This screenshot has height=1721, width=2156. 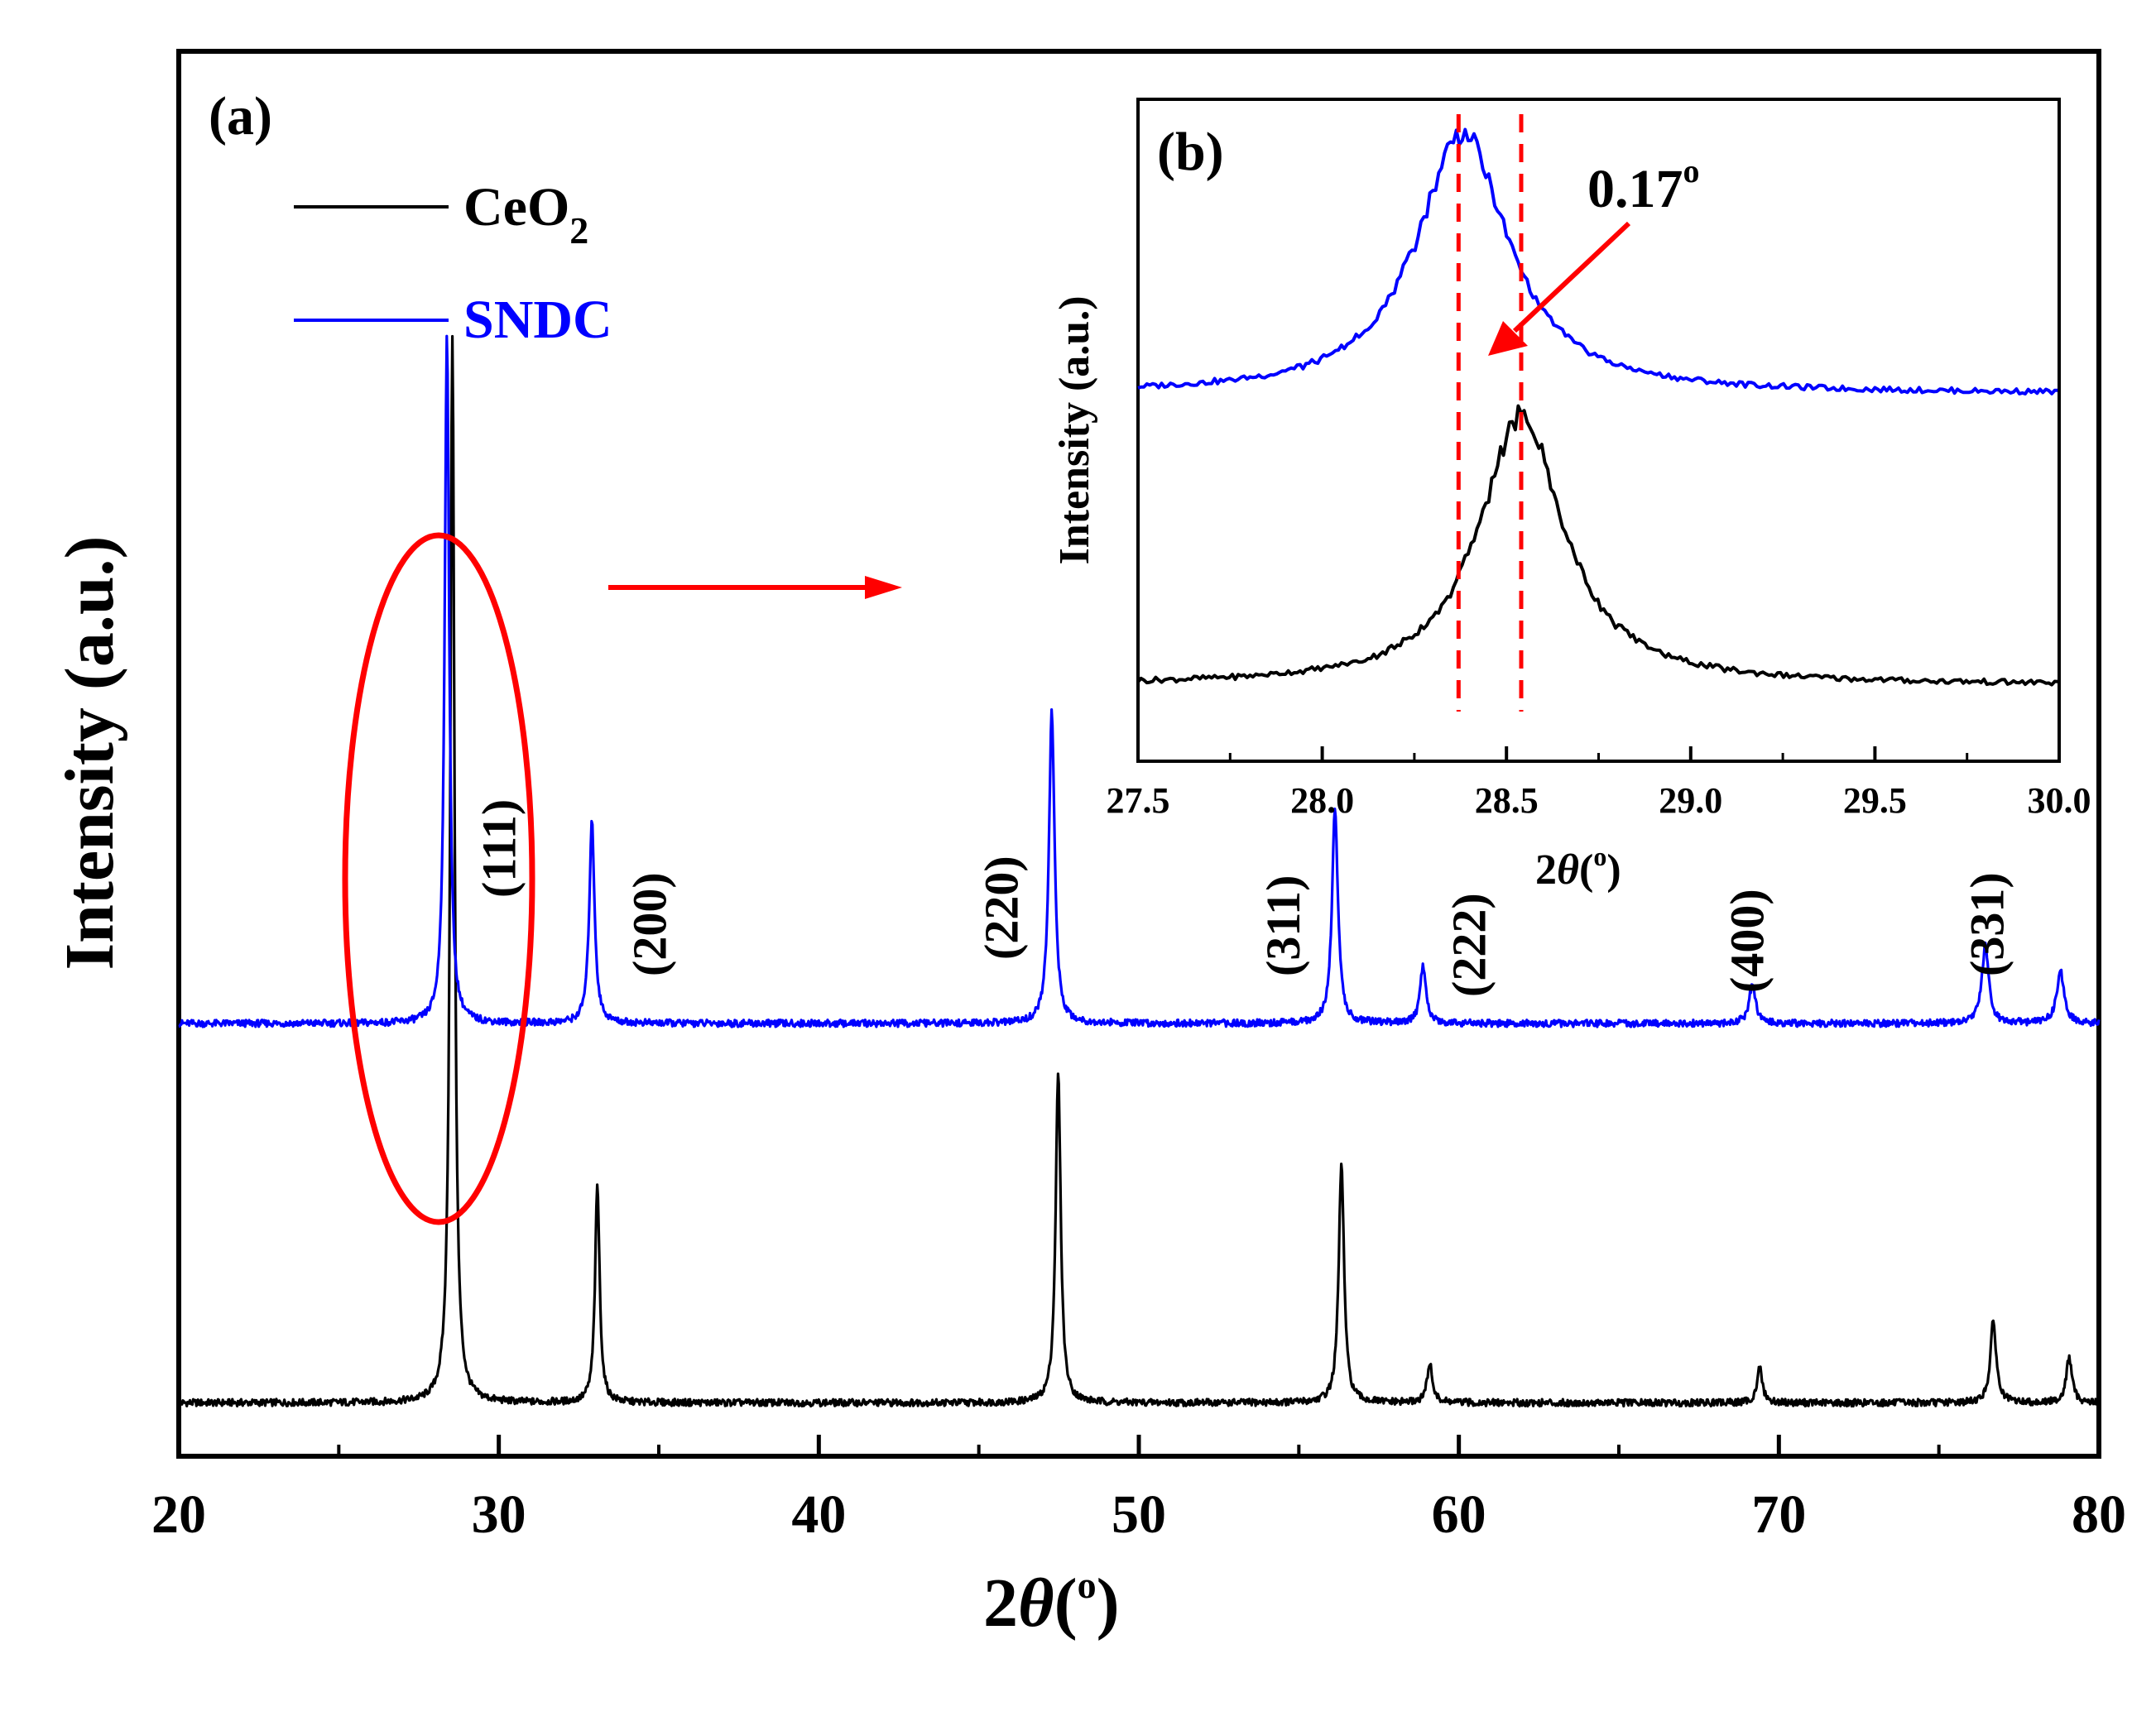 I want to click on inset-x-tick-label: 29.0, so click(x=1691, y=800).